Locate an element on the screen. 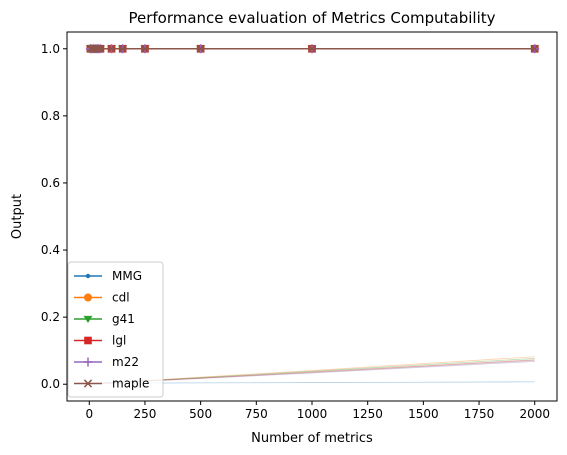 This screenshot has width=567, height=455. legend-label: g41 is located at coordinates (123, 319).